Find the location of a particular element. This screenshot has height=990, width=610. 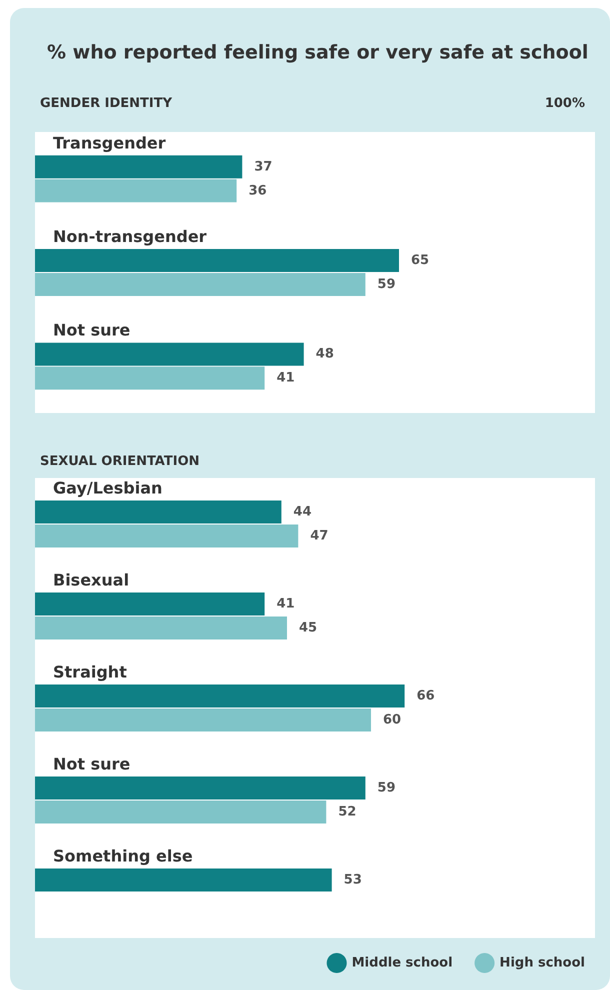

y-tick-label: Something else is located at coordinates (123, 856).